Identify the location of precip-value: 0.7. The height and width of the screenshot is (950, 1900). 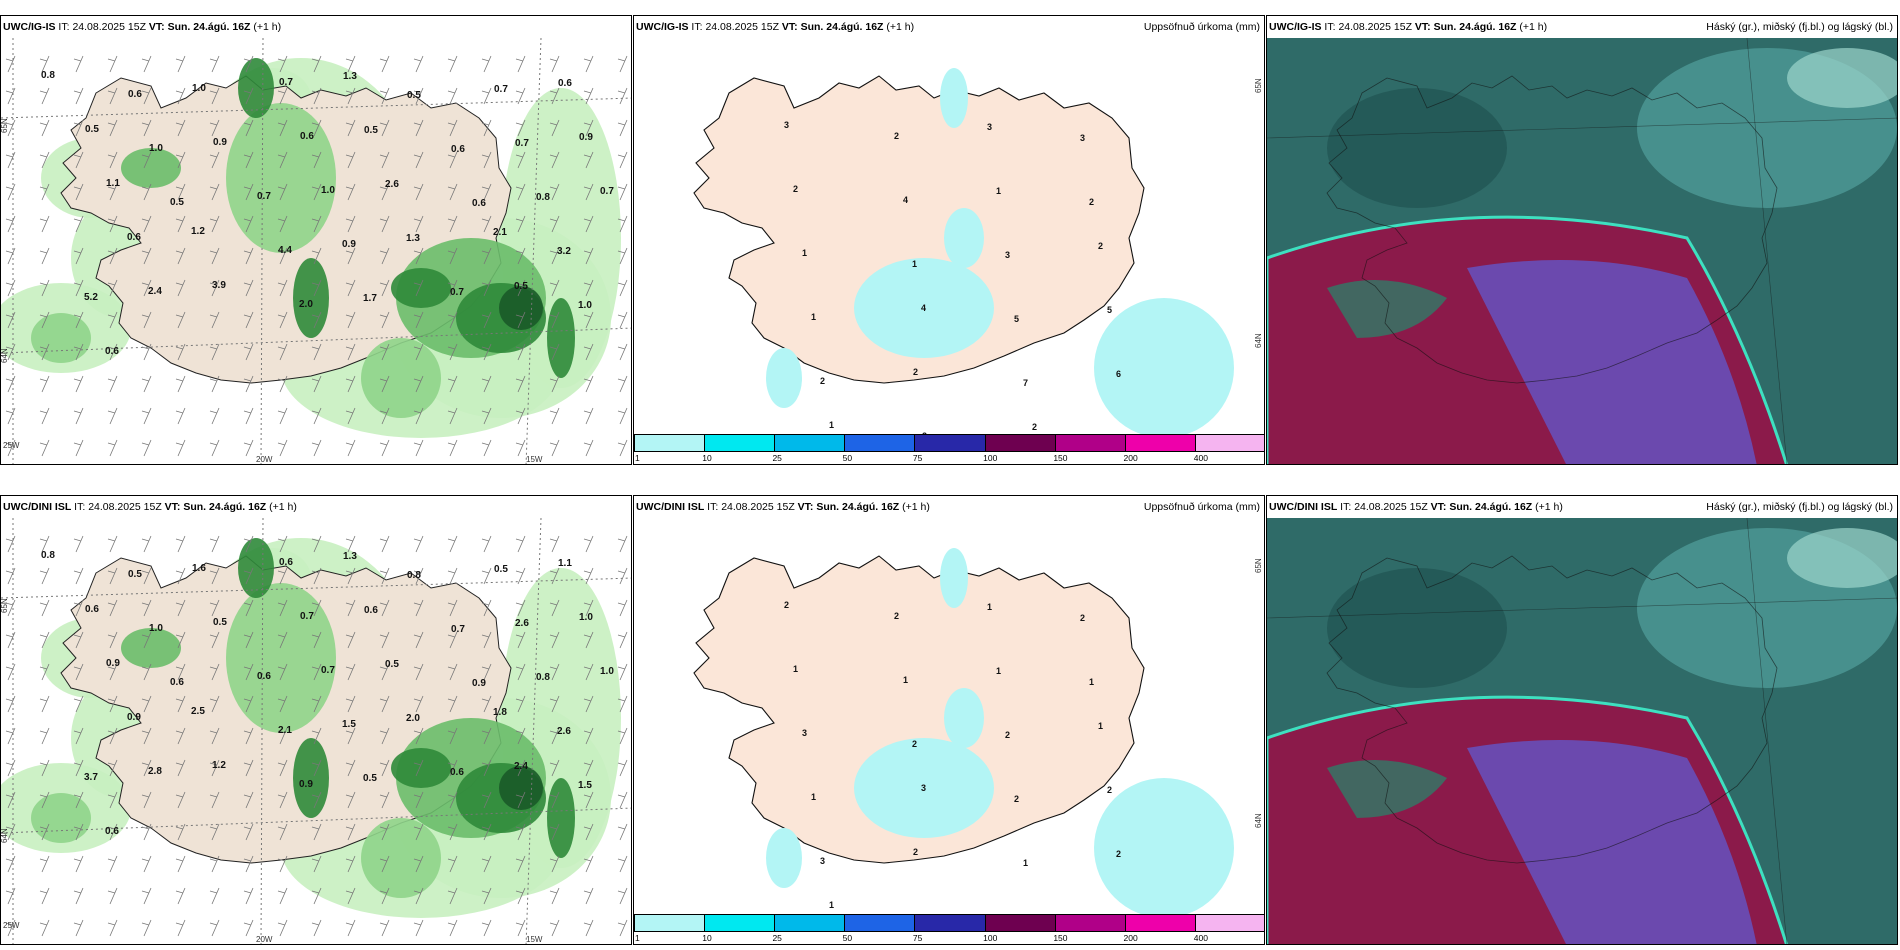
(458, 629).